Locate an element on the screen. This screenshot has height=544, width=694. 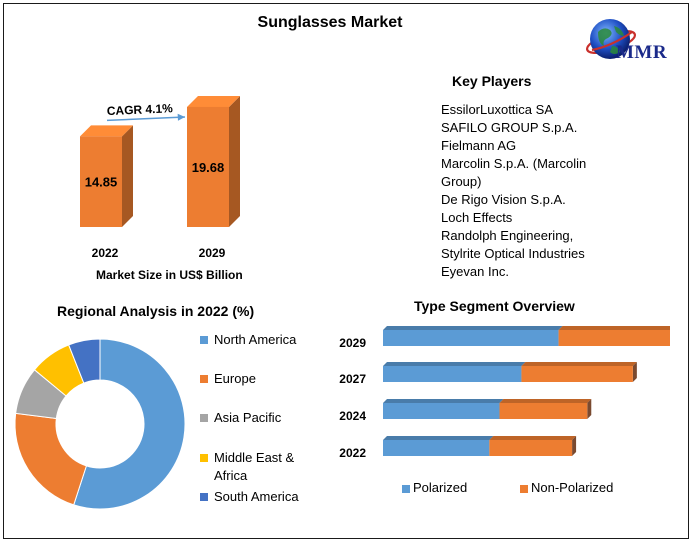
cagr-label: CAGR 4.1% is located at coordinates (140, 109).